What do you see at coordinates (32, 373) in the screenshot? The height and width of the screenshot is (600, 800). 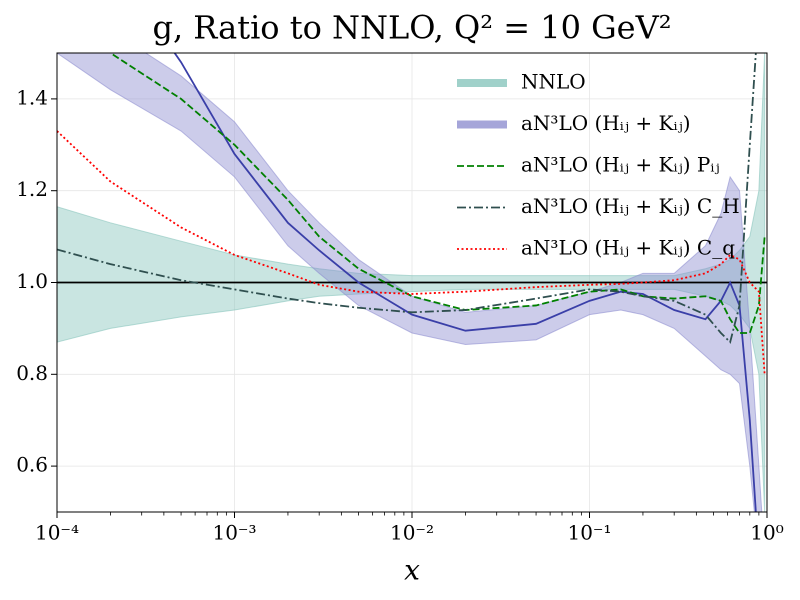 I see `y-tick-label: 0.8` at bounding box center [32, 373].